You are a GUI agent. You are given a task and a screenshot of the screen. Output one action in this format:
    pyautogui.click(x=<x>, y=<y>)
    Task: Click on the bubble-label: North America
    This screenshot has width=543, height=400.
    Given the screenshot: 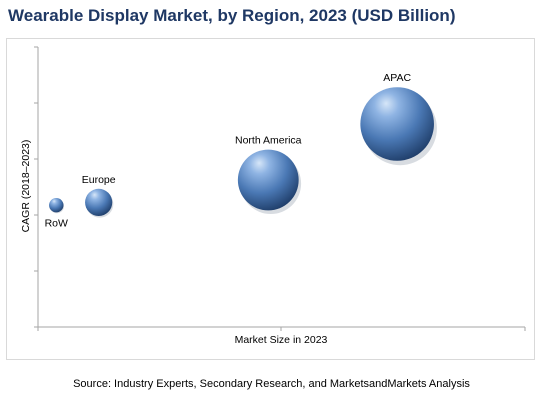 What is the action you would take?
    pyautogui.click(x=268, y=141)
    